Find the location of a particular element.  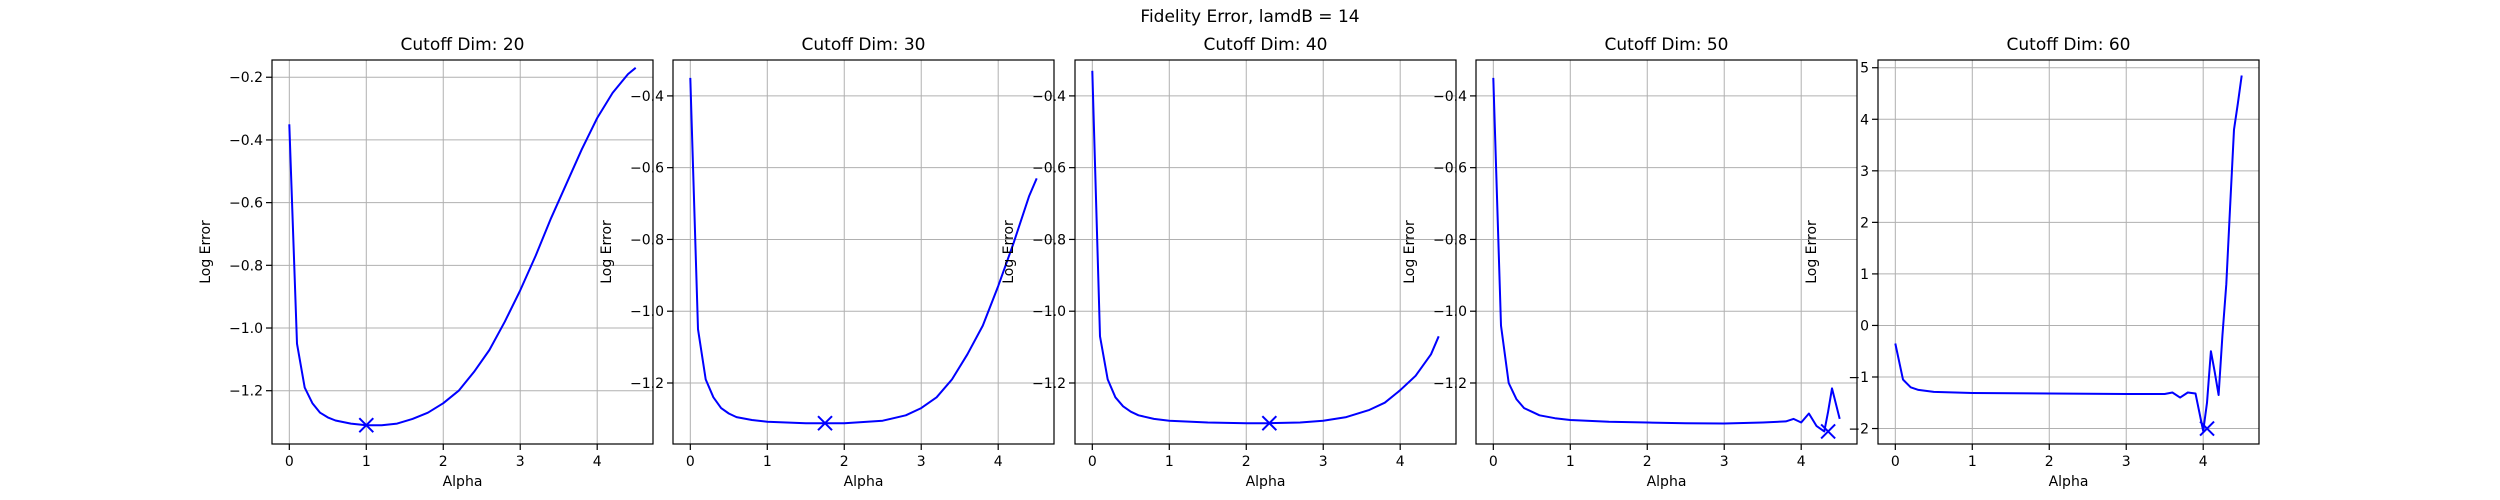

y-tick-label: −1 is located at coordinates (1858, 378).